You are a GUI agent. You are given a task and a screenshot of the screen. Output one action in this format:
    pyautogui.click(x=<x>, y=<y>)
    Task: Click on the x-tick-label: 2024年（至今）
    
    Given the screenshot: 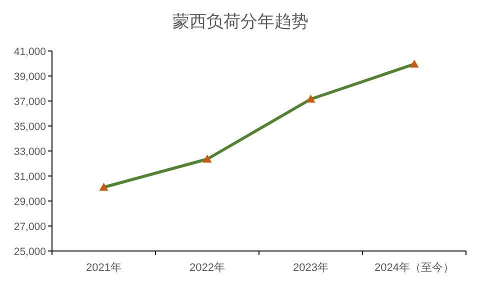 What is the action you would take?
    pyautogui.click(x=414, y=268)
    